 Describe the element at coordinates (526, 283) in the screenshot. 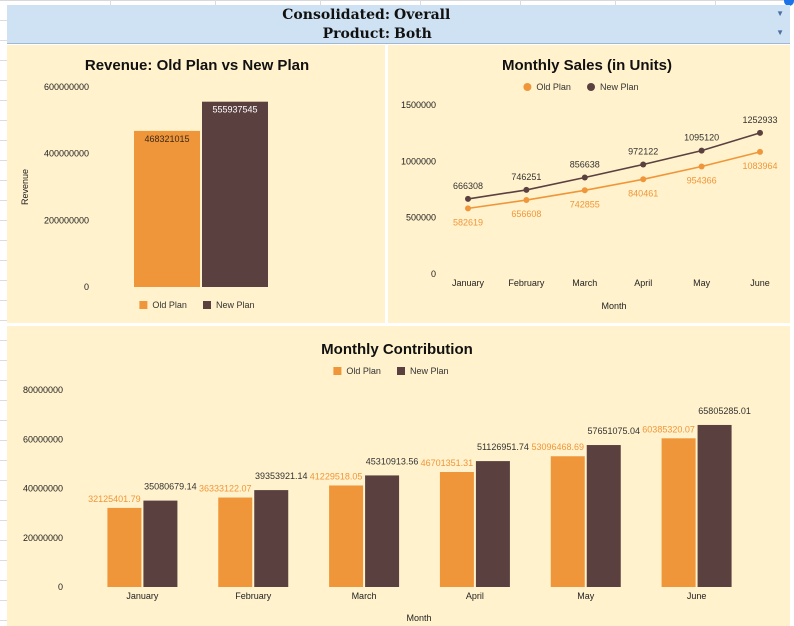

I see `x-tick-label: February` at that location.